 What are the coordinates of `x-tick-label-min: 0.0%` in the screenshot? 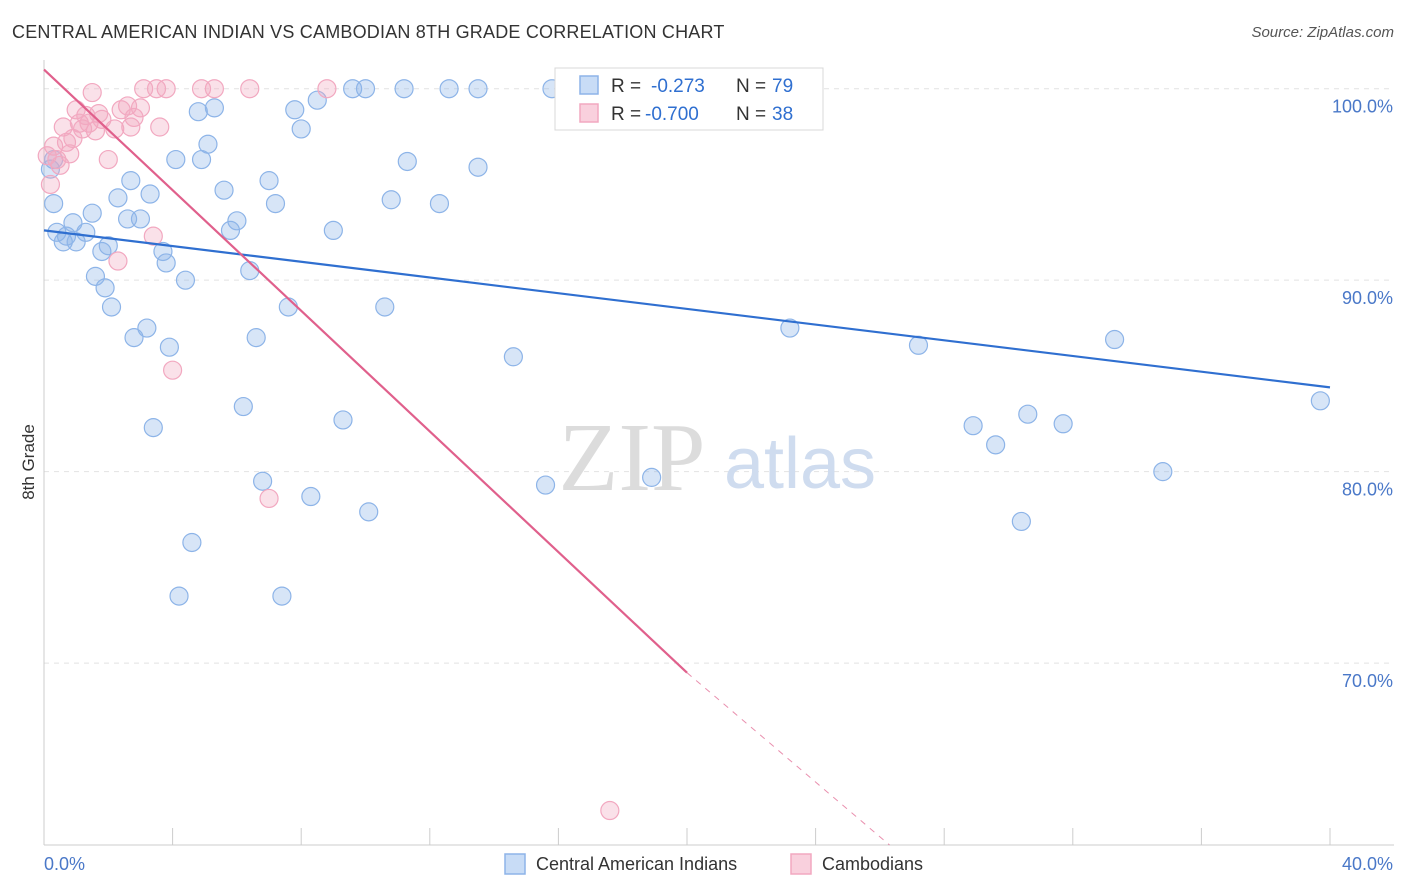 It's located at (64, 864).